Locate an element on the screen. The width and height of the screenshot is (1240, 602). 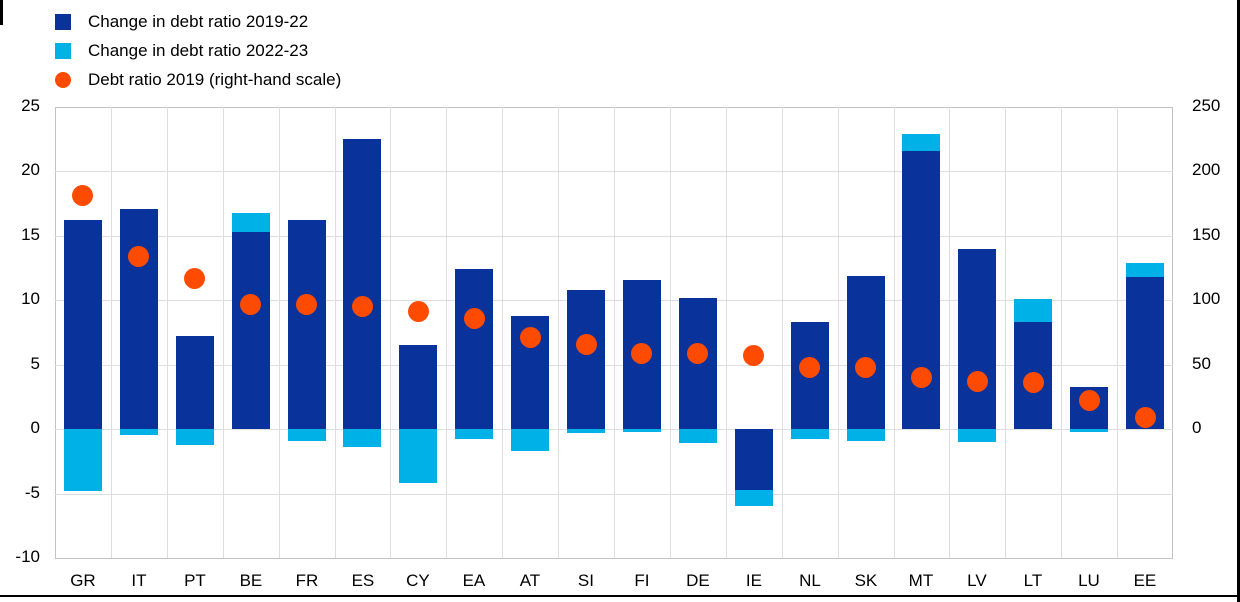
orange-circle-swatch-icon is located at coordinates (63, 79).